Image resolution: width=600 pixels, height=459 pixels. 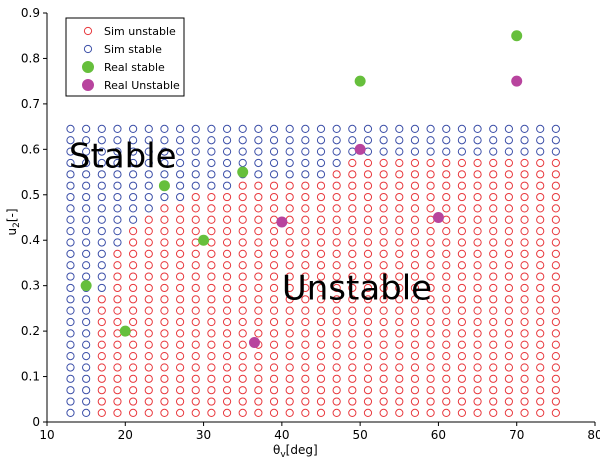 I want to click on legend-label: Real stable, so click(x=134, y=67).